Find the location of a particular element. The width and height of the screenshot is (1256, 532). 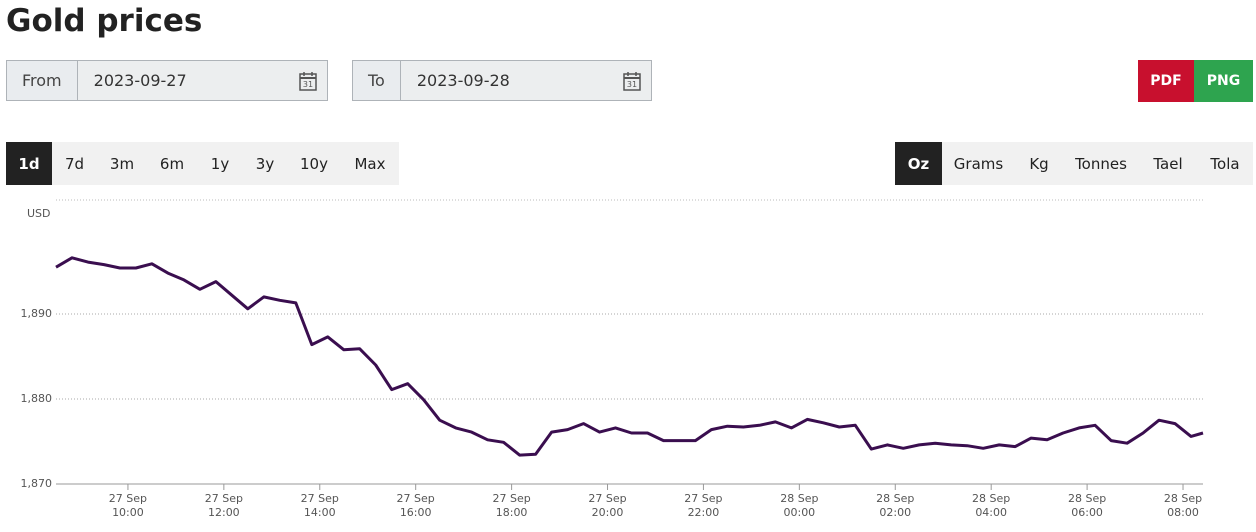

x-tick-label: 27 Sep 12:00 is located at coordinates (223, 505).